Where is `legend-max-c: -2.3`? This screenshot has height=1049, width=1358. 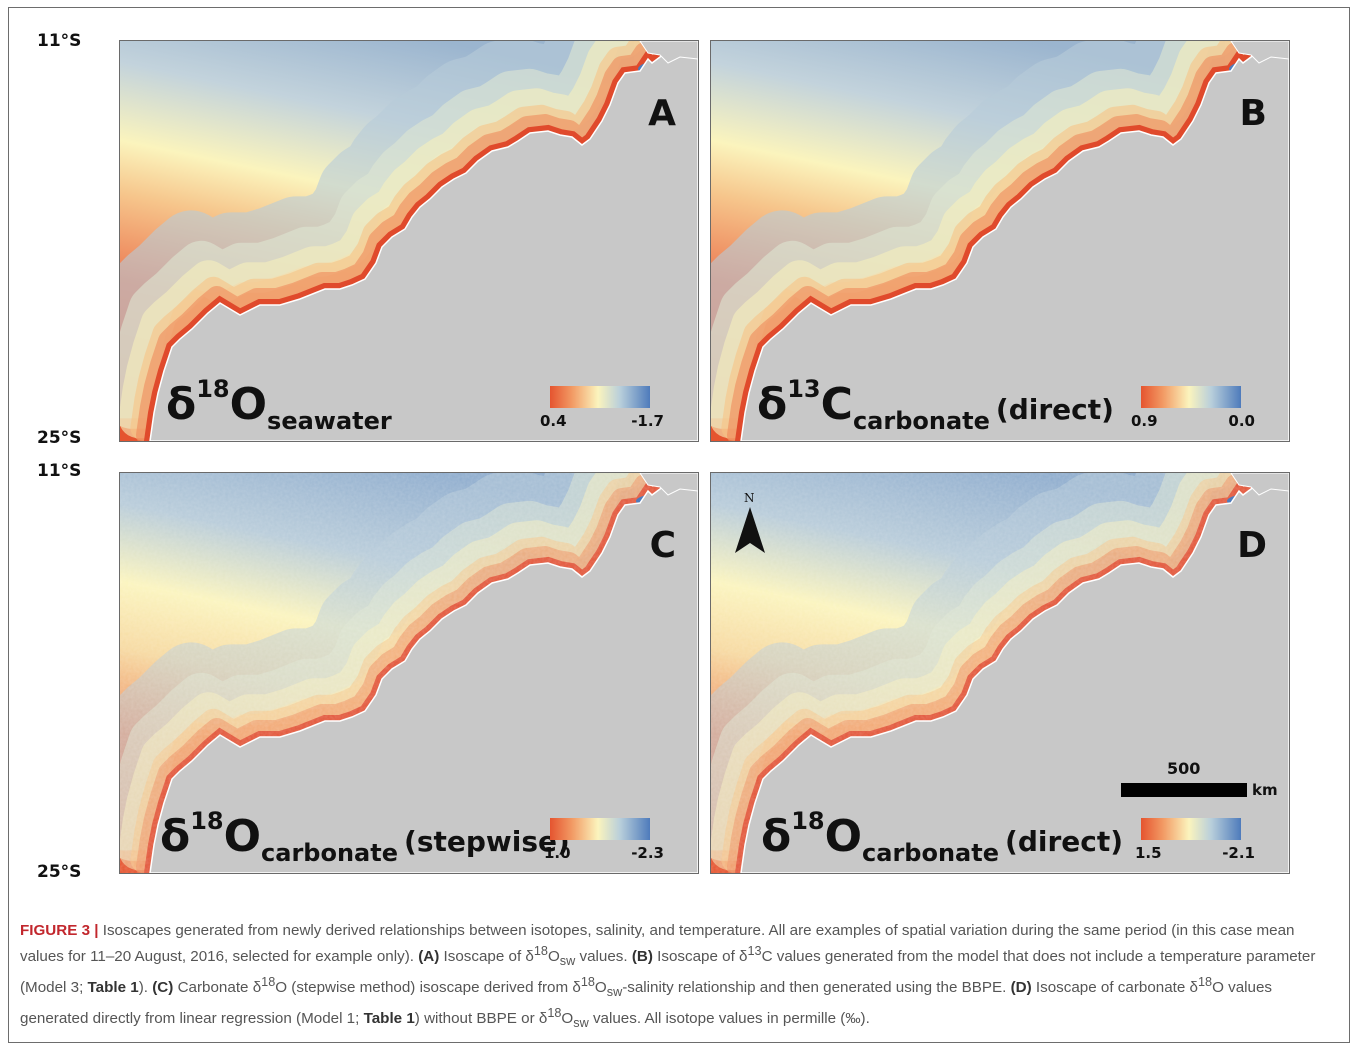
legend-max-c: -2.3 is located at coordinates (647, 853).